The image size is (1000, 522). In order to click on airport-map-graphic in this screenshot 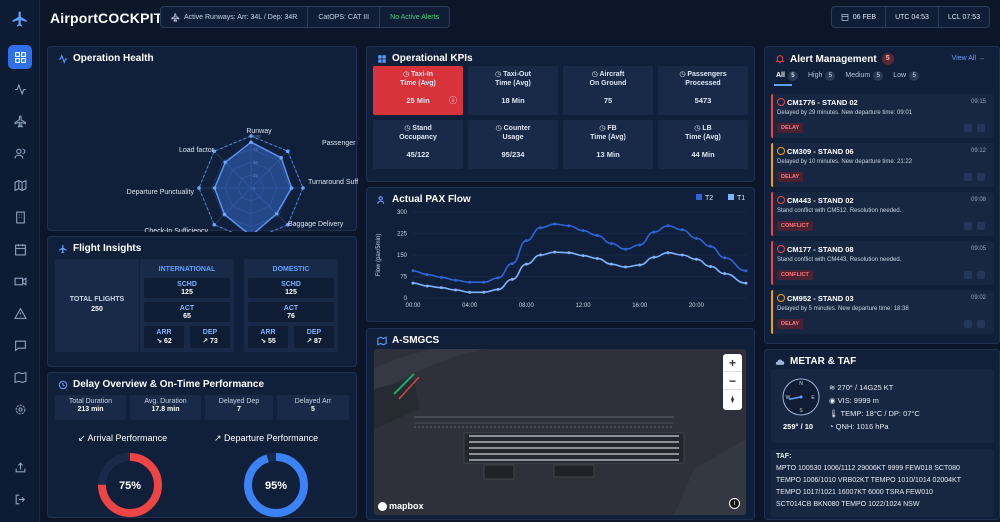, I will do `click(560, 432)`.